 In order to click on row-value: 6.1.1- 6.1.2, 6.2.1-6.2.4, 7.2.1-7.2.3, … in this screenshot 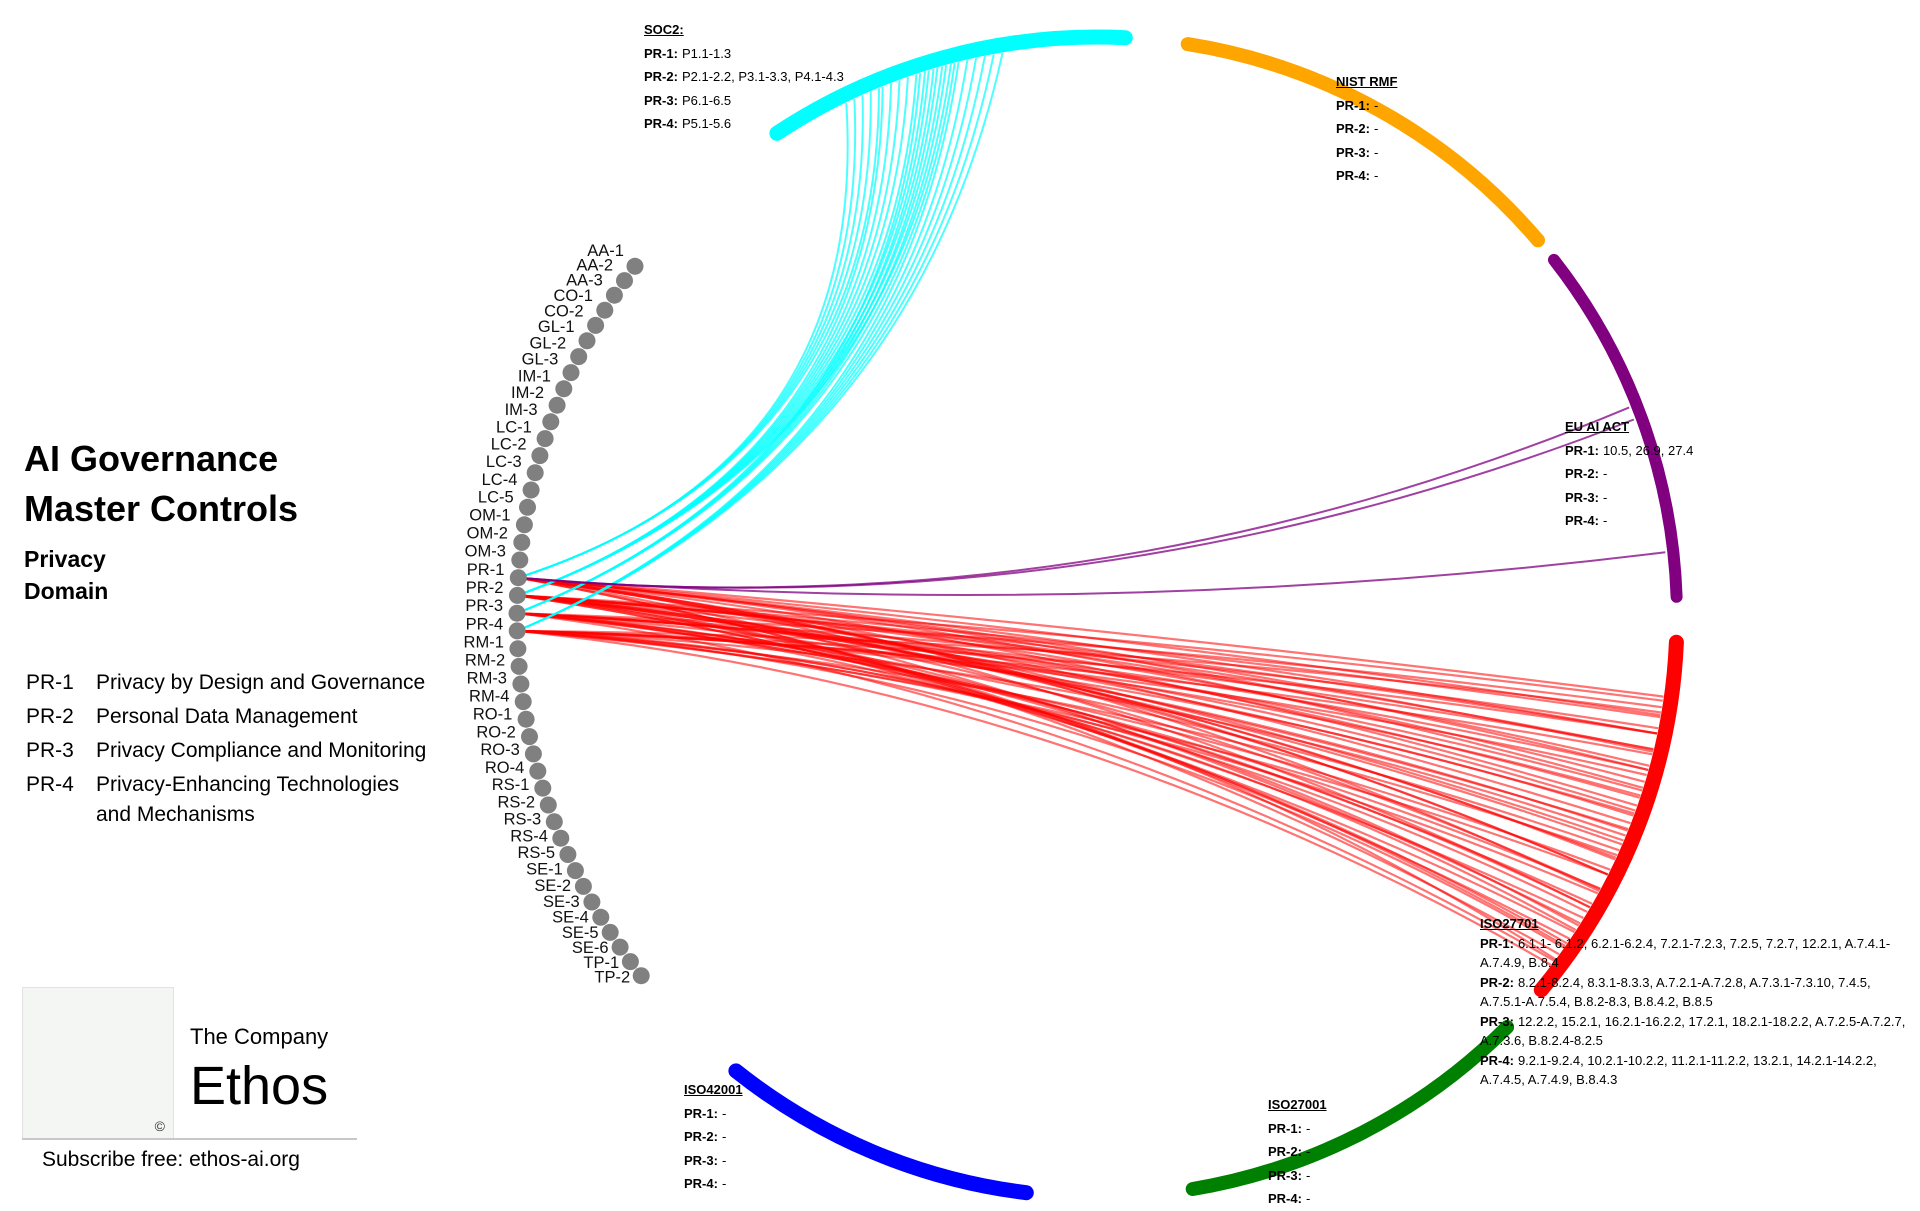, I will do `click(1685, 953)`.